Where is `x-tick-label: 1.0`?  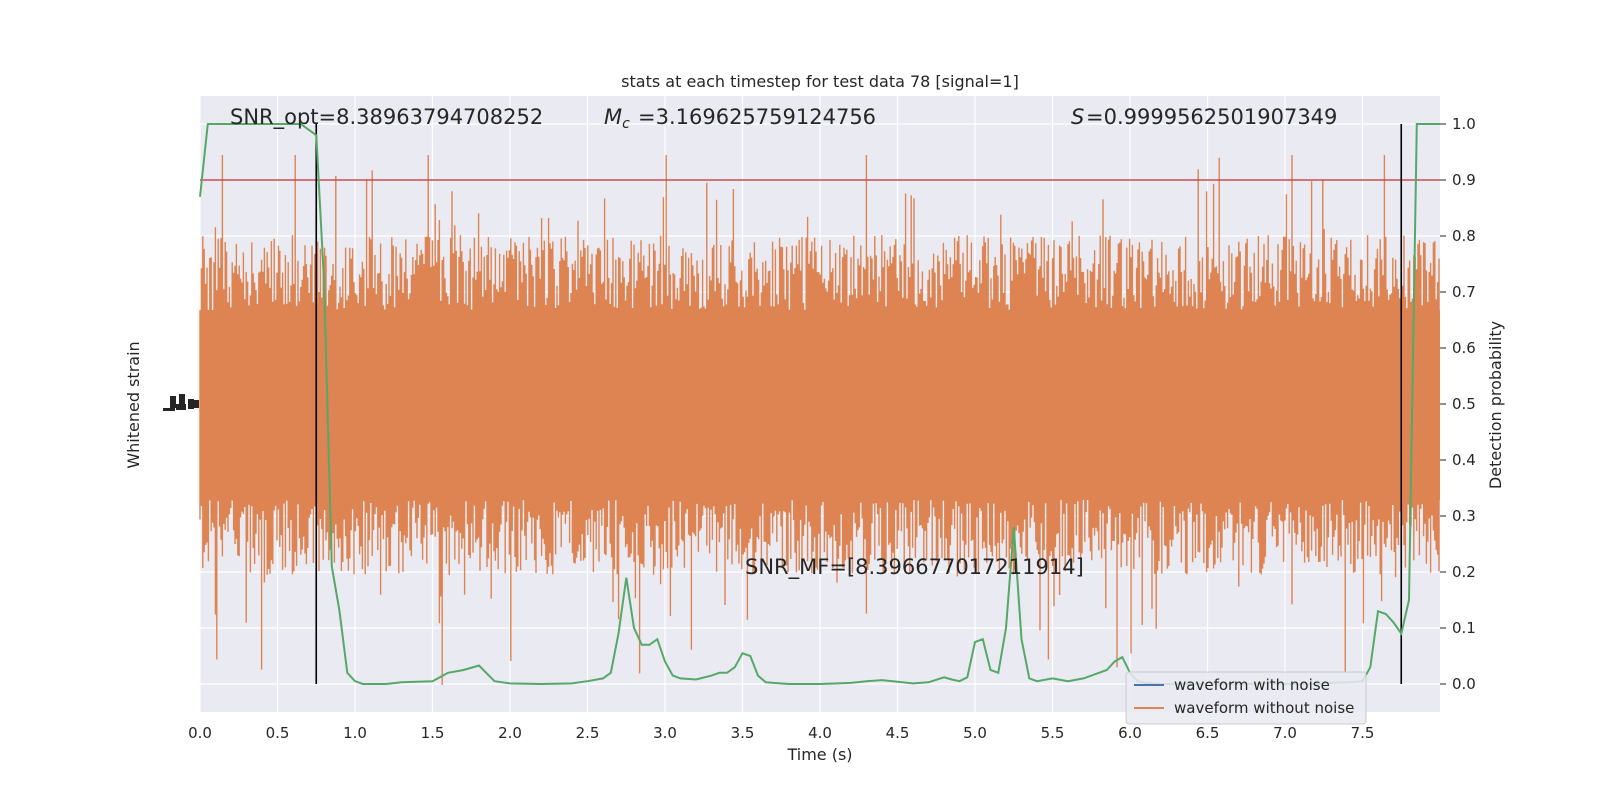
x-tick-label: 1.0 is located at coordinates (355, 733).